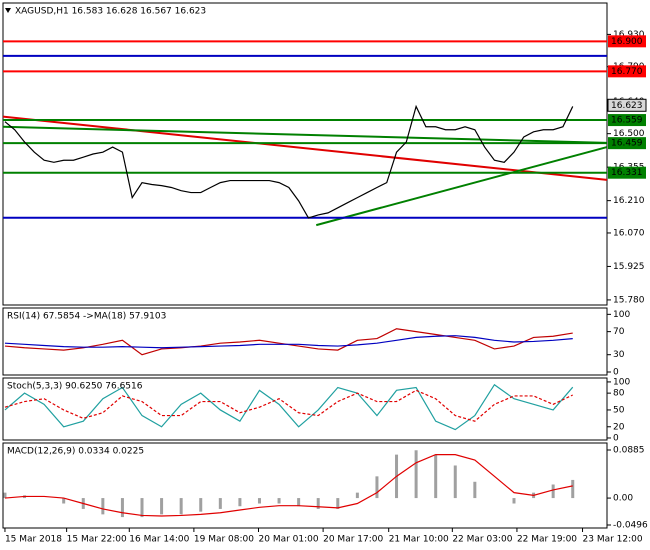  What do you see at coordinates (619, 427) in the screenshot?
I see `y-tick-label: 20` at bounding box center [619, 427].